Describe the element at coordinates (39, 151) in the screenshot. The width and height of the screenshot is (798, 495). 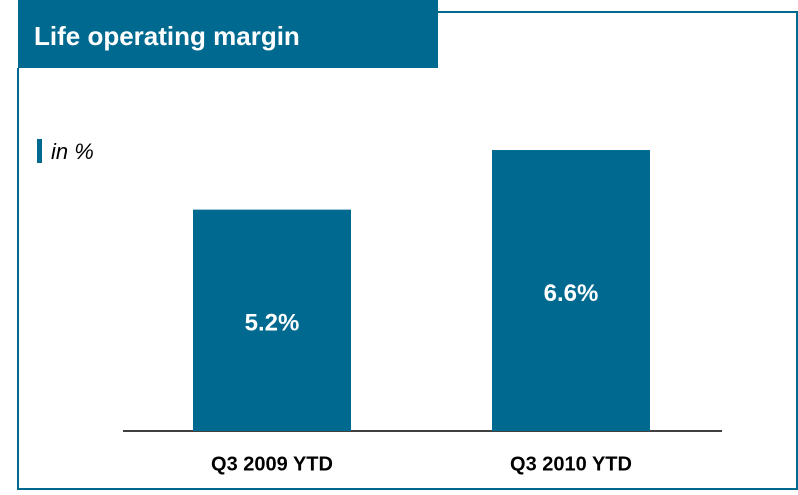
I see `subtitle-marker` at that location.